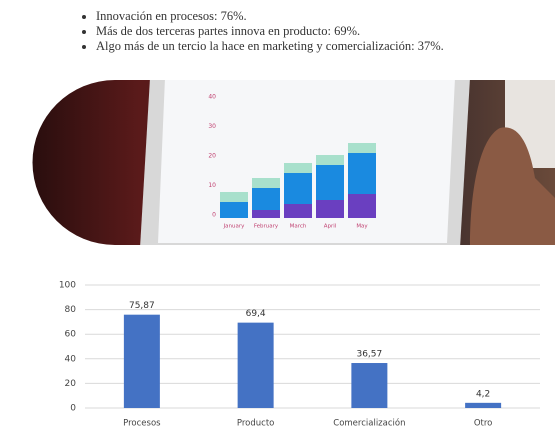 This screenshot has width=555, height=442. What do you see at coordinates (369, 355) in the screenshot?
I see `value-label: 36,57` at bounding box center [369, 355].